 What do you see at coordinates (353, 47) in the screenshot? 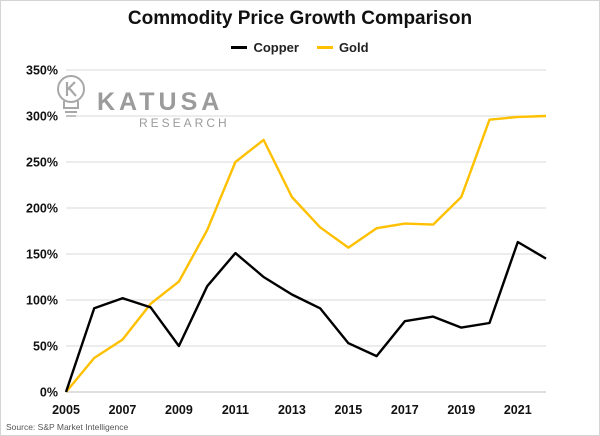
I see `legend-label-gold: Gold` at bounding box center [353, 47].